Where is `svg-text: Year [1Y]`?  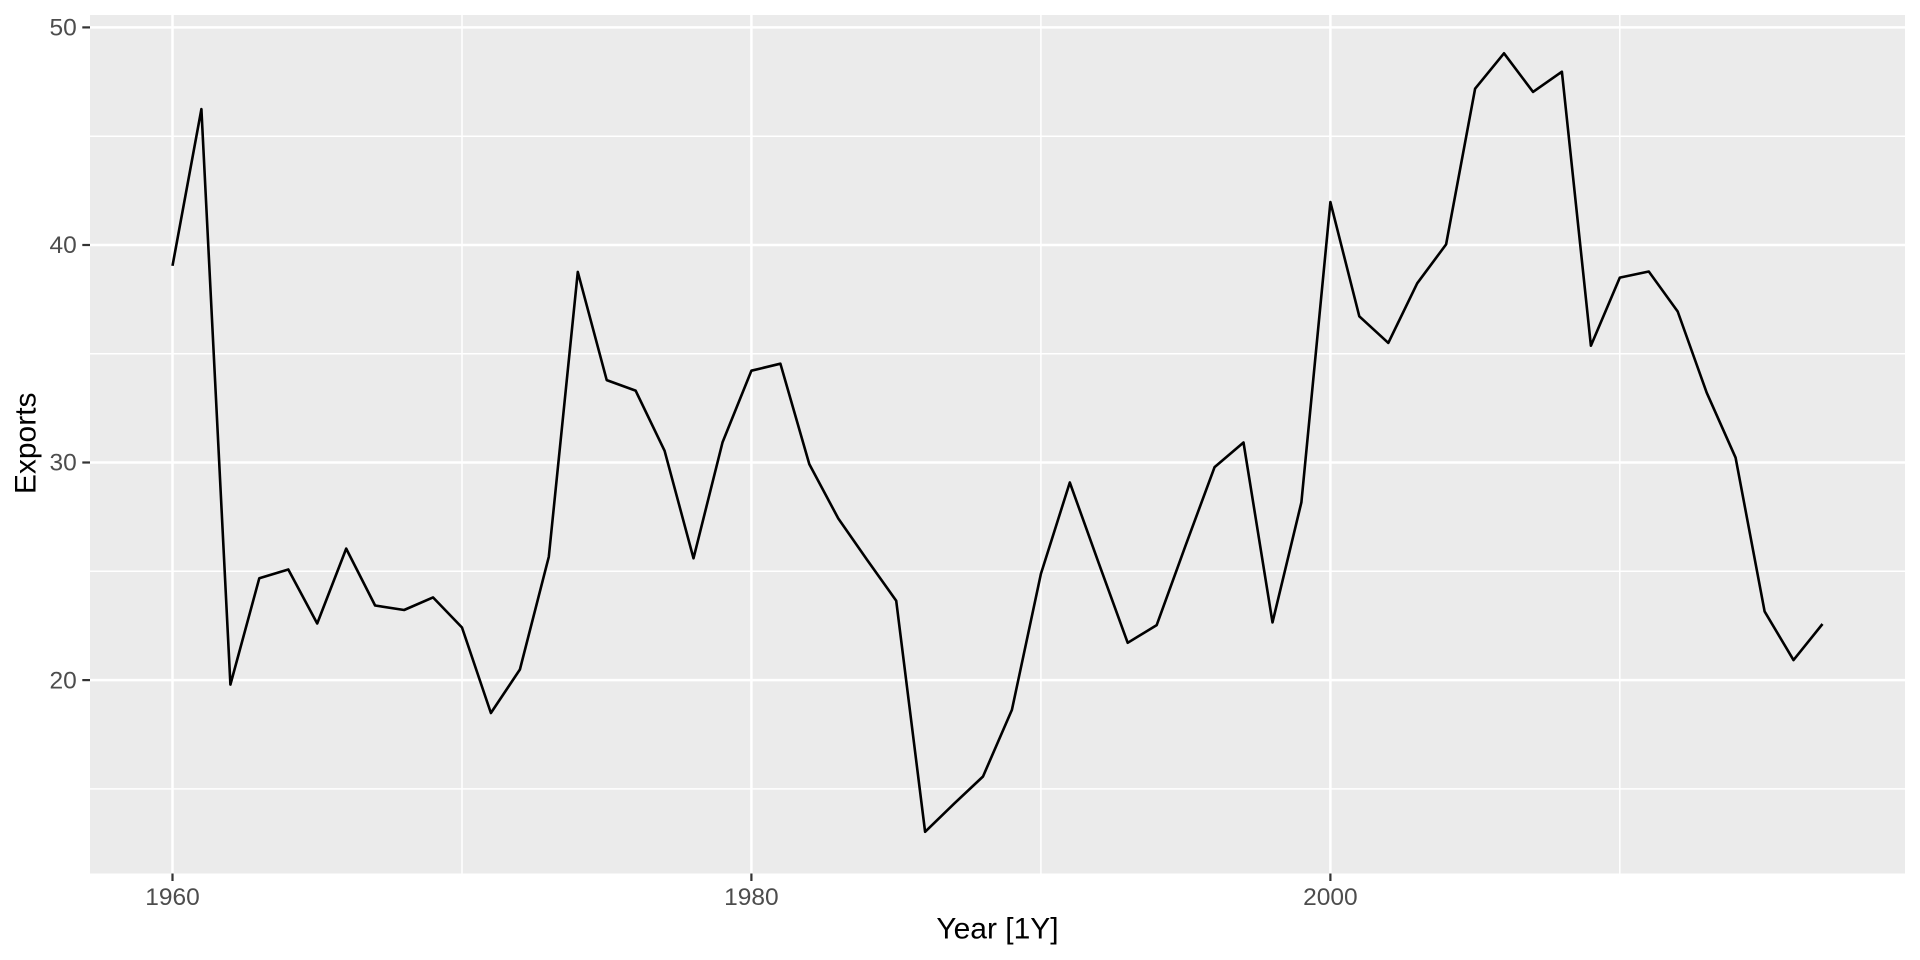 svg-text: Year [1Y] is located at coordinates (997, 929).